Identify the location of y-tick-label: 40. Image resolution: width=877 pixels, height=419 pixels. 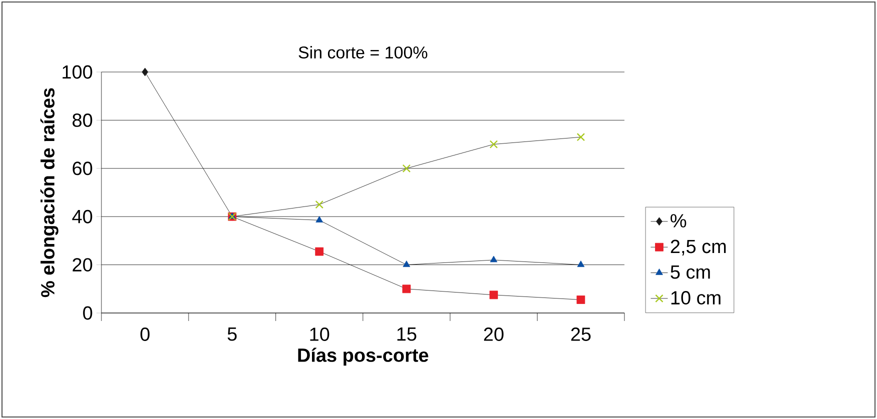
(82, 217).